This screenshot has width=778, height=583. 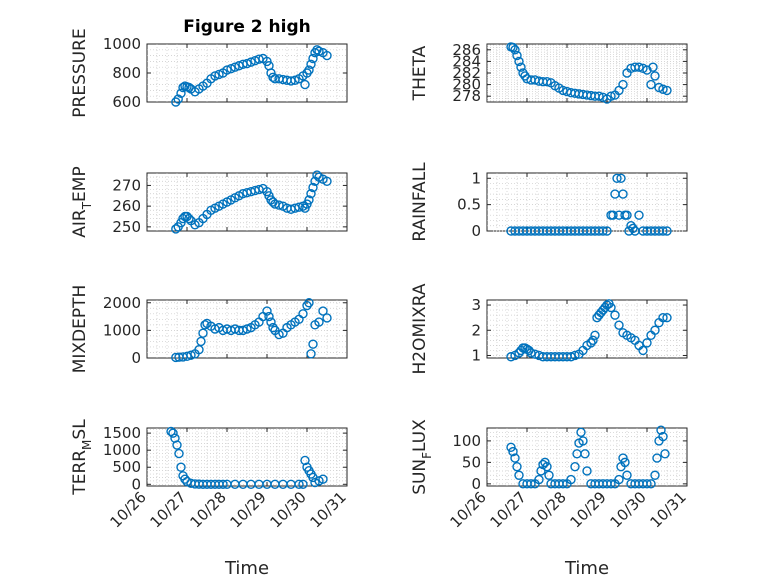 What do you see at coordinates (588, 509) in the screenshot?
I see `x-tick-label: 10/29` at bounding box center [588, 509].